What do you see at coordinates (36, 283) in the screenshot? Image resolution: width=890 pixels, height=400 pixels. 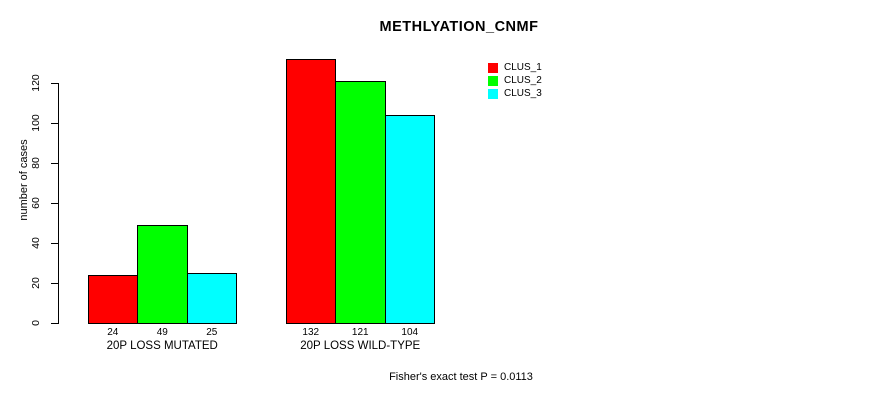 I see `y-tick-label: 20` at bounding box center [36, 283].